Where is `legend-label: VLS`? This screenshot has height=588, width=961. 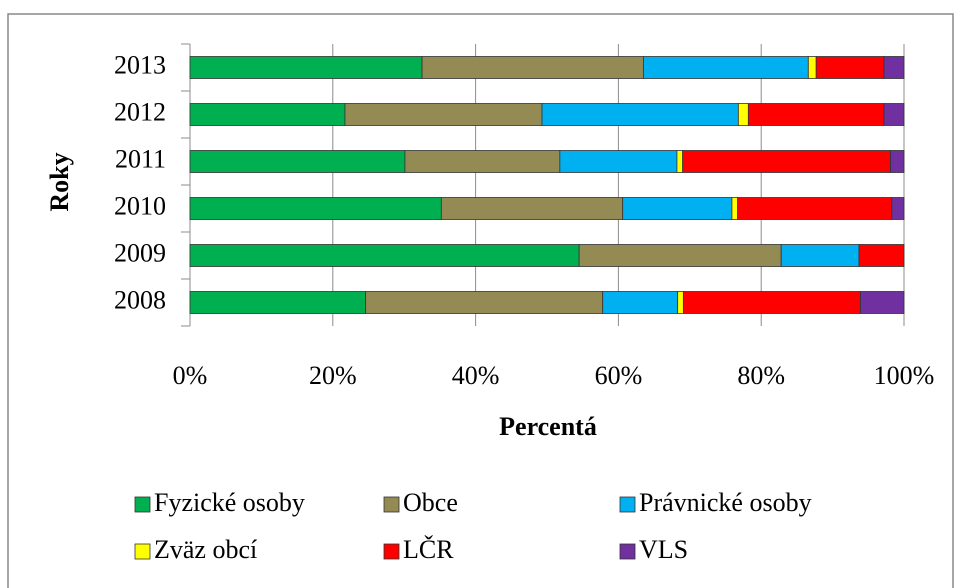
legend-label: VLS is located at coordinates (663, 549).